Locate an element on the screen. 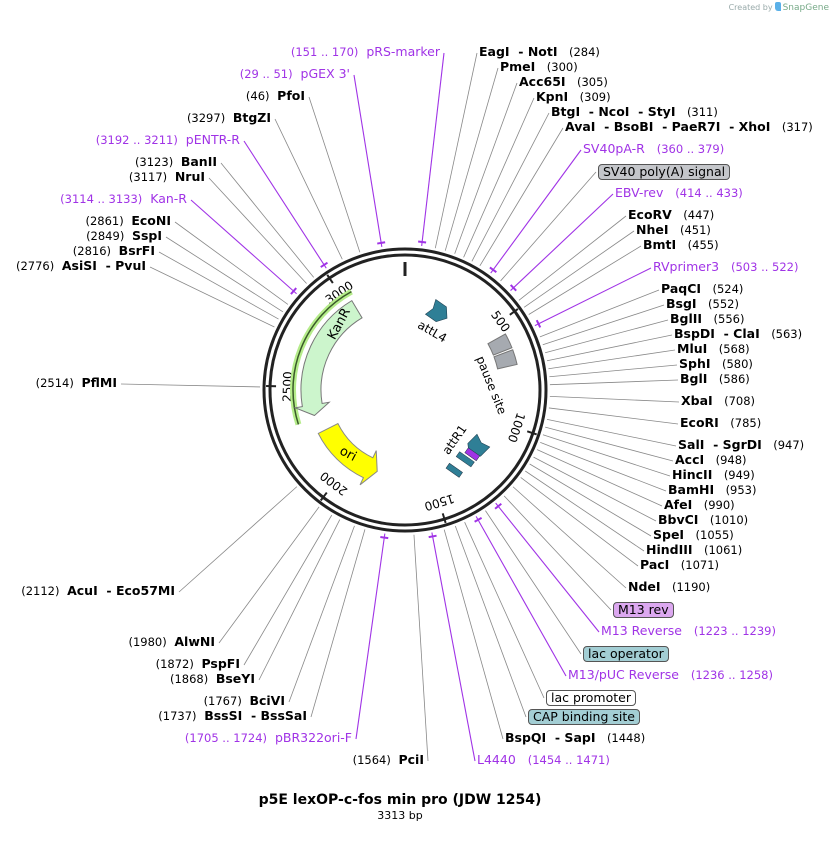  primer-rvprimer3: RVprimer3 (503 .. 522) is located at coordinates (725, 267).